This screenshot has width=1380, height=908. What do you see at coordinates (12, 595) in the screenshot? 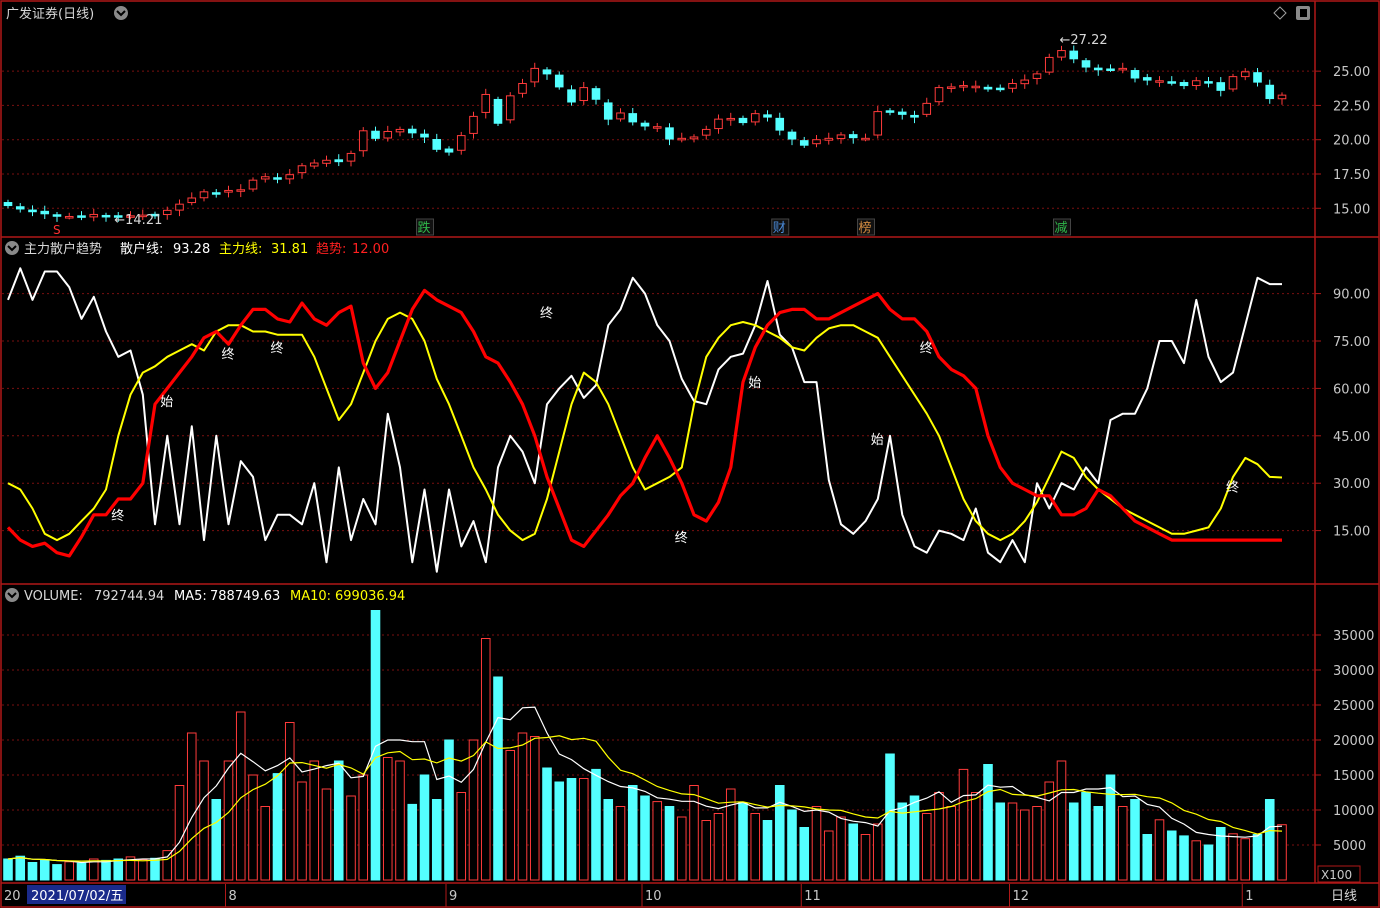
I see `volume-collapse-icon` at bounding box center [12, 595].